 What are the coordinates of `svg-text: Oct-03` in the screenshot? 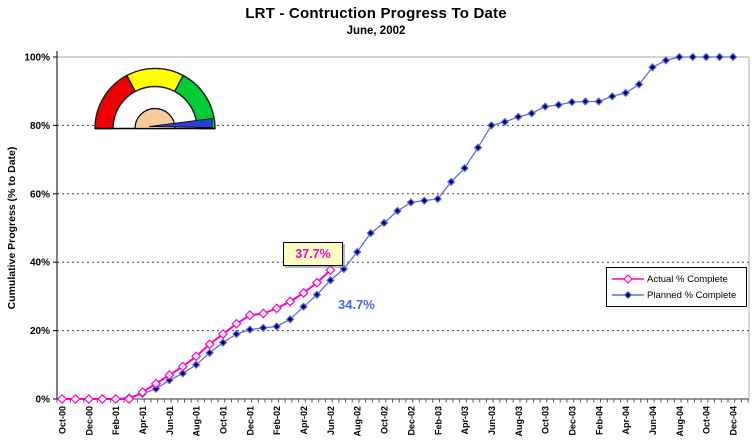 It's located at (546, 420).